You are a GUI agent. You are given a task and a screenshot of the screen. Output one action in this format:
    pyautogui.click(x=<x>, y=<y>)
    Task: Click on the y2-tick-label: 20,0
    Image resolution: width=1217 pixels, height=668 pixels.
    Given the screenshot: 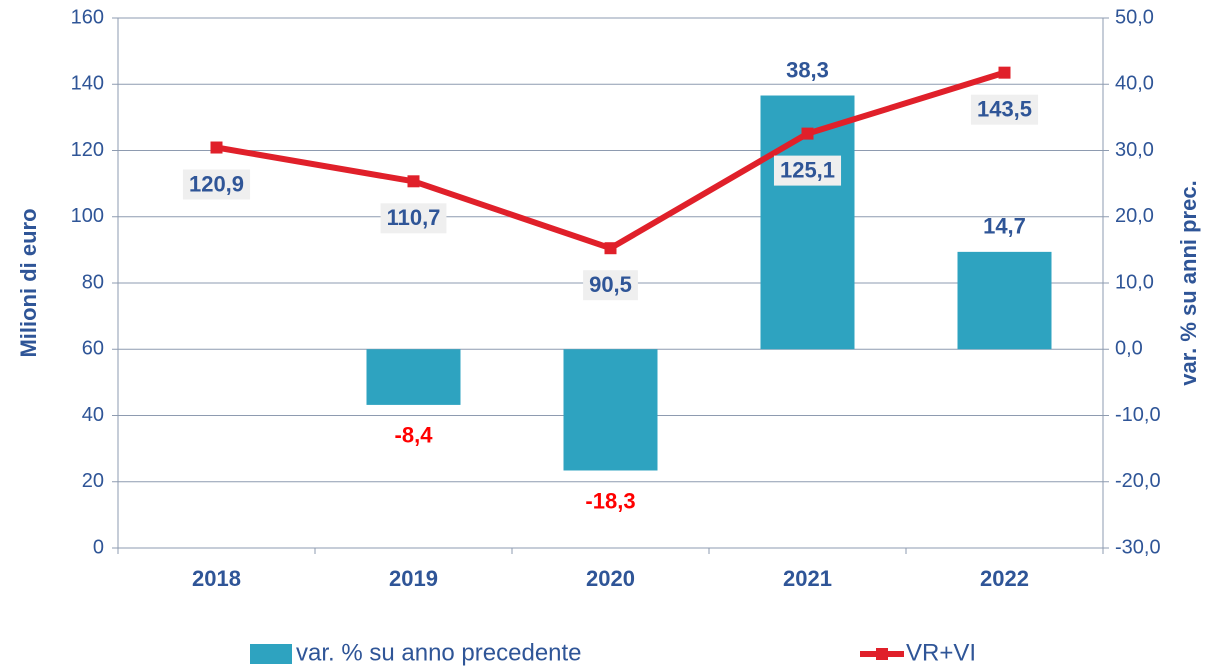 What is the action you would take?
    pyautogui.click(x=1134, y=216)
    